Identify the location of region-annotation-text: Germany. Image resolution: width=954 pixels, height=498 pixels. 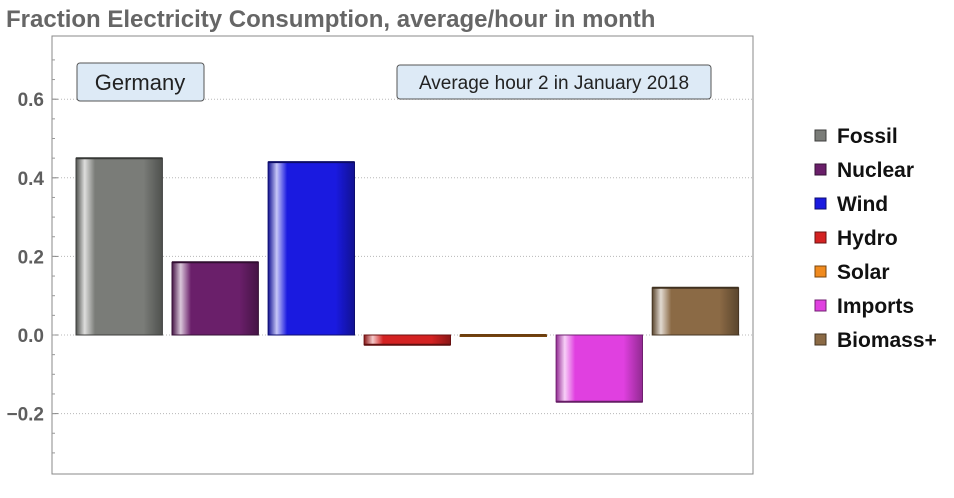
(140, 82).